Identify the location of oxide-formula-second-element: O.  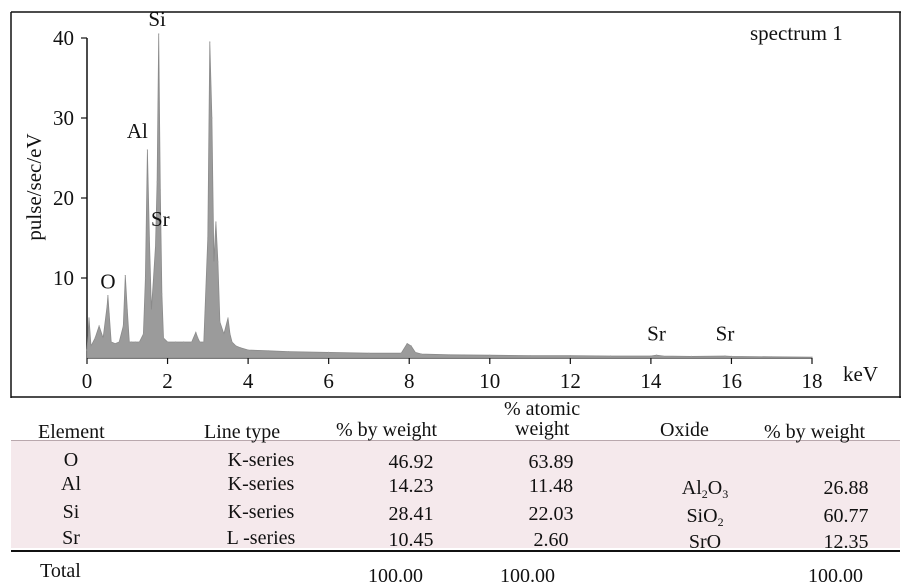
(715, 488).